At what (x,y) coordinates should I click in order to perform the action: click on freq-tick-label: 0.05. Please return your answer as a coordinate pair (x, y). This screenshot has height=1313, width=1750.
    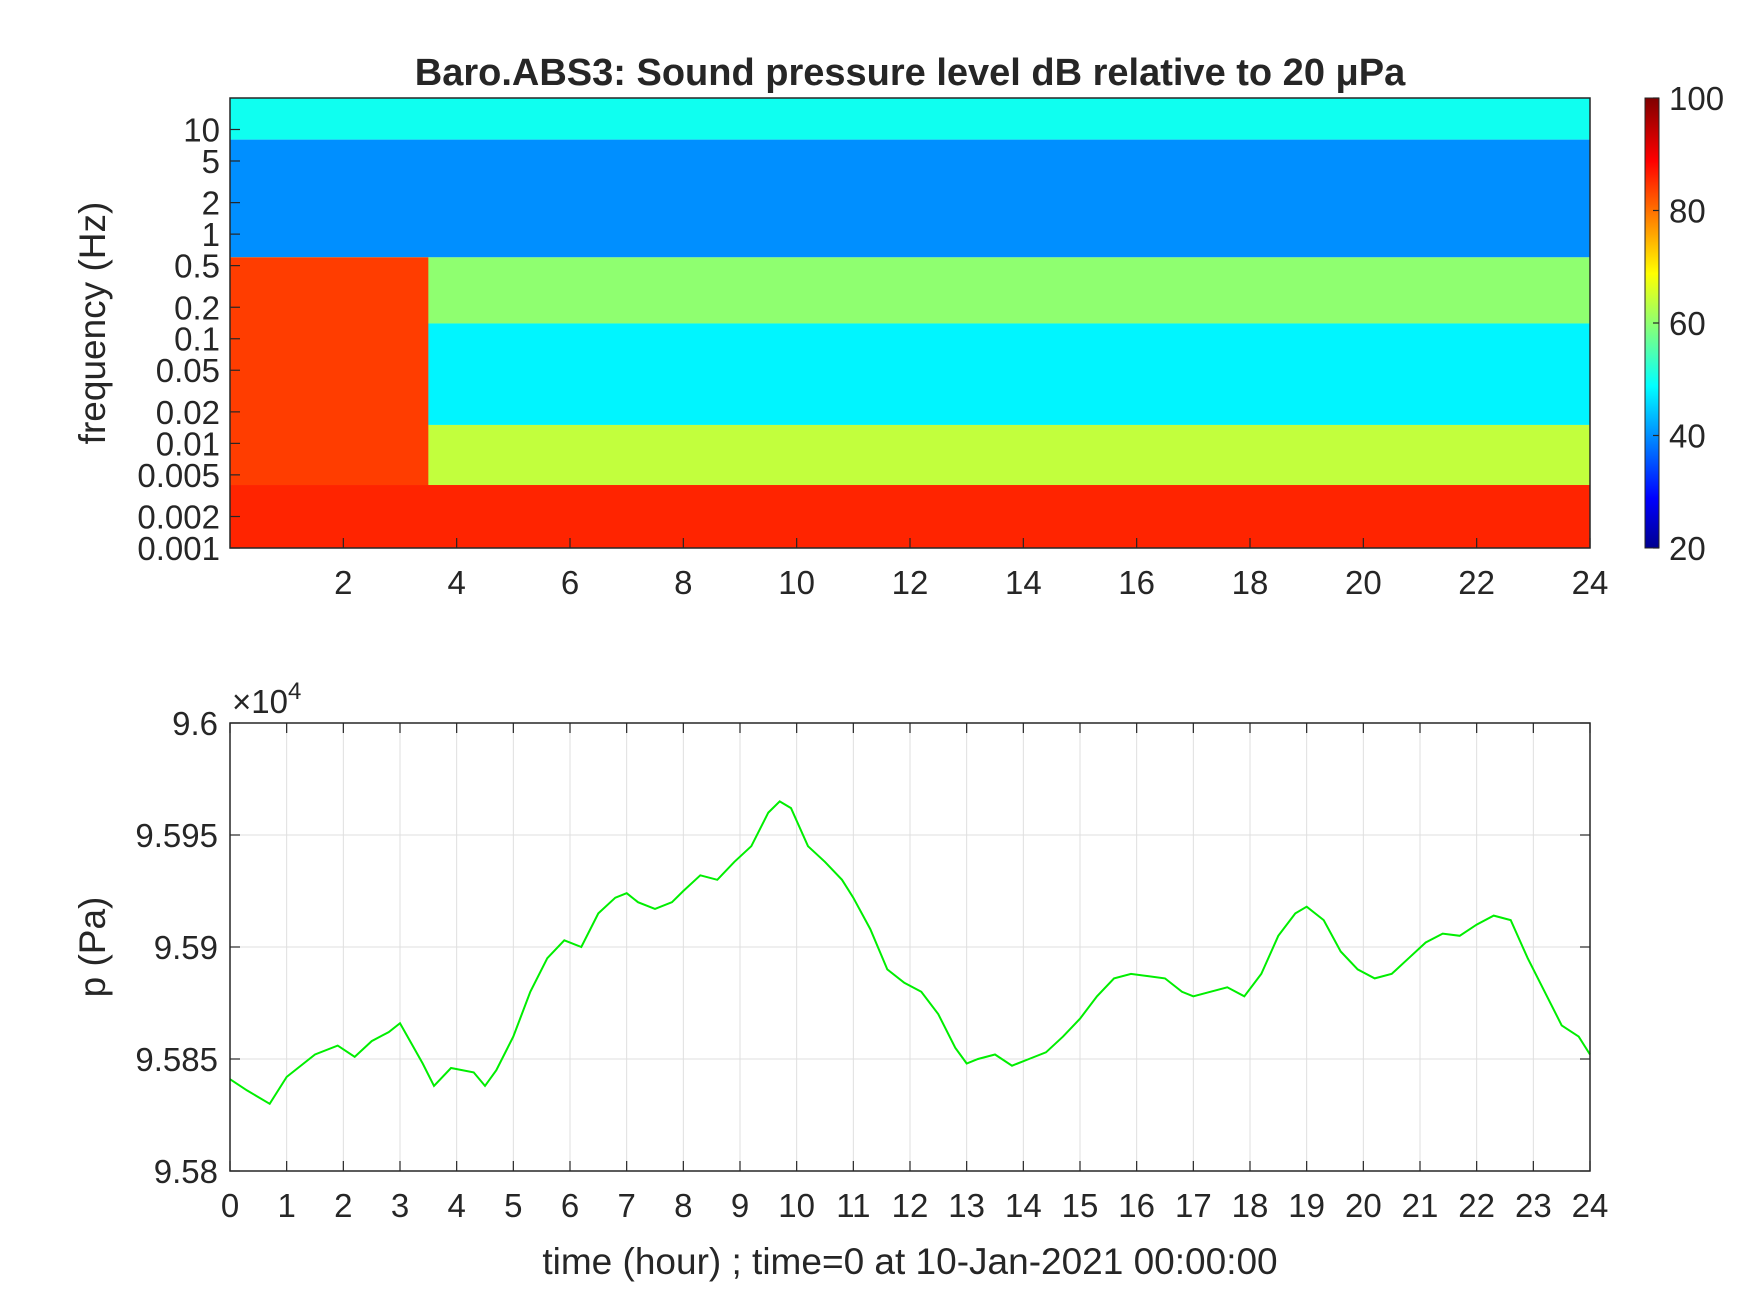
    Looking at the image, I should click on (188, 370).